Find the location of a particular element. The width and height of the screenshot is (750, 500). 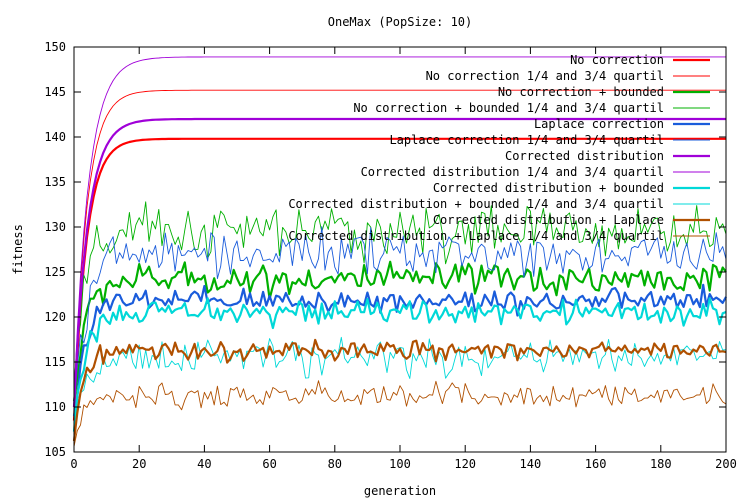

x-tick-label: 160 is located at coordinates (596, 464).